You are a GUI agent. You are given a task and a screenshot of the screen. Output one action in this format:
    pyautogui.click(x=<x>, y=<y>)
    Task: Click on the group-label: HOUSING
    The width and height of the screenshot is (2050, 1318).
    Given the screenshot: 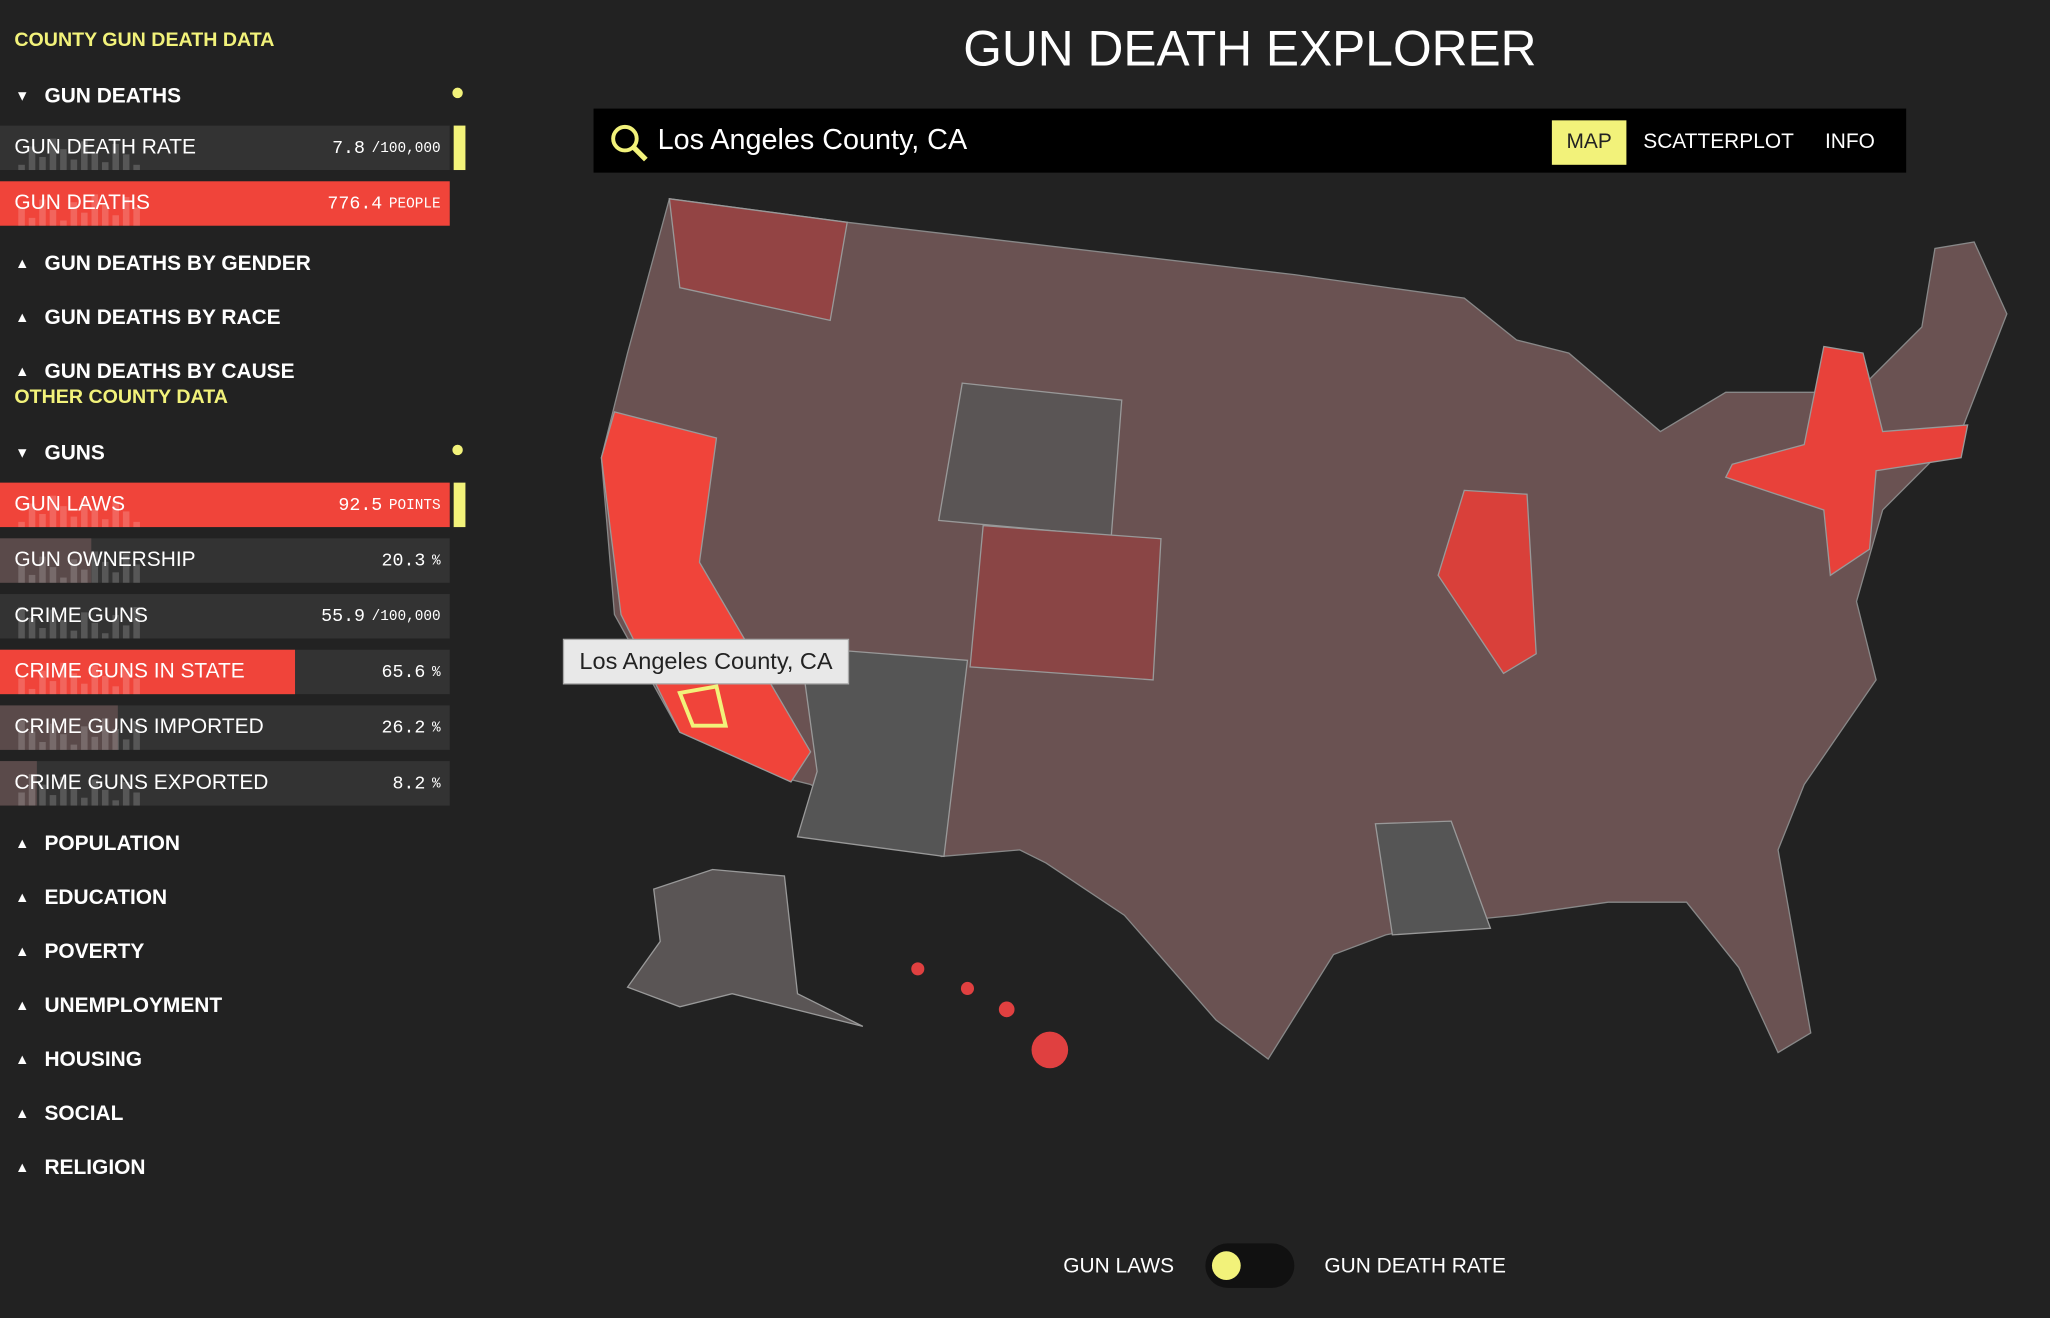 What is the action you would take?
    pyautogui.click(x=93, y=1059)
    